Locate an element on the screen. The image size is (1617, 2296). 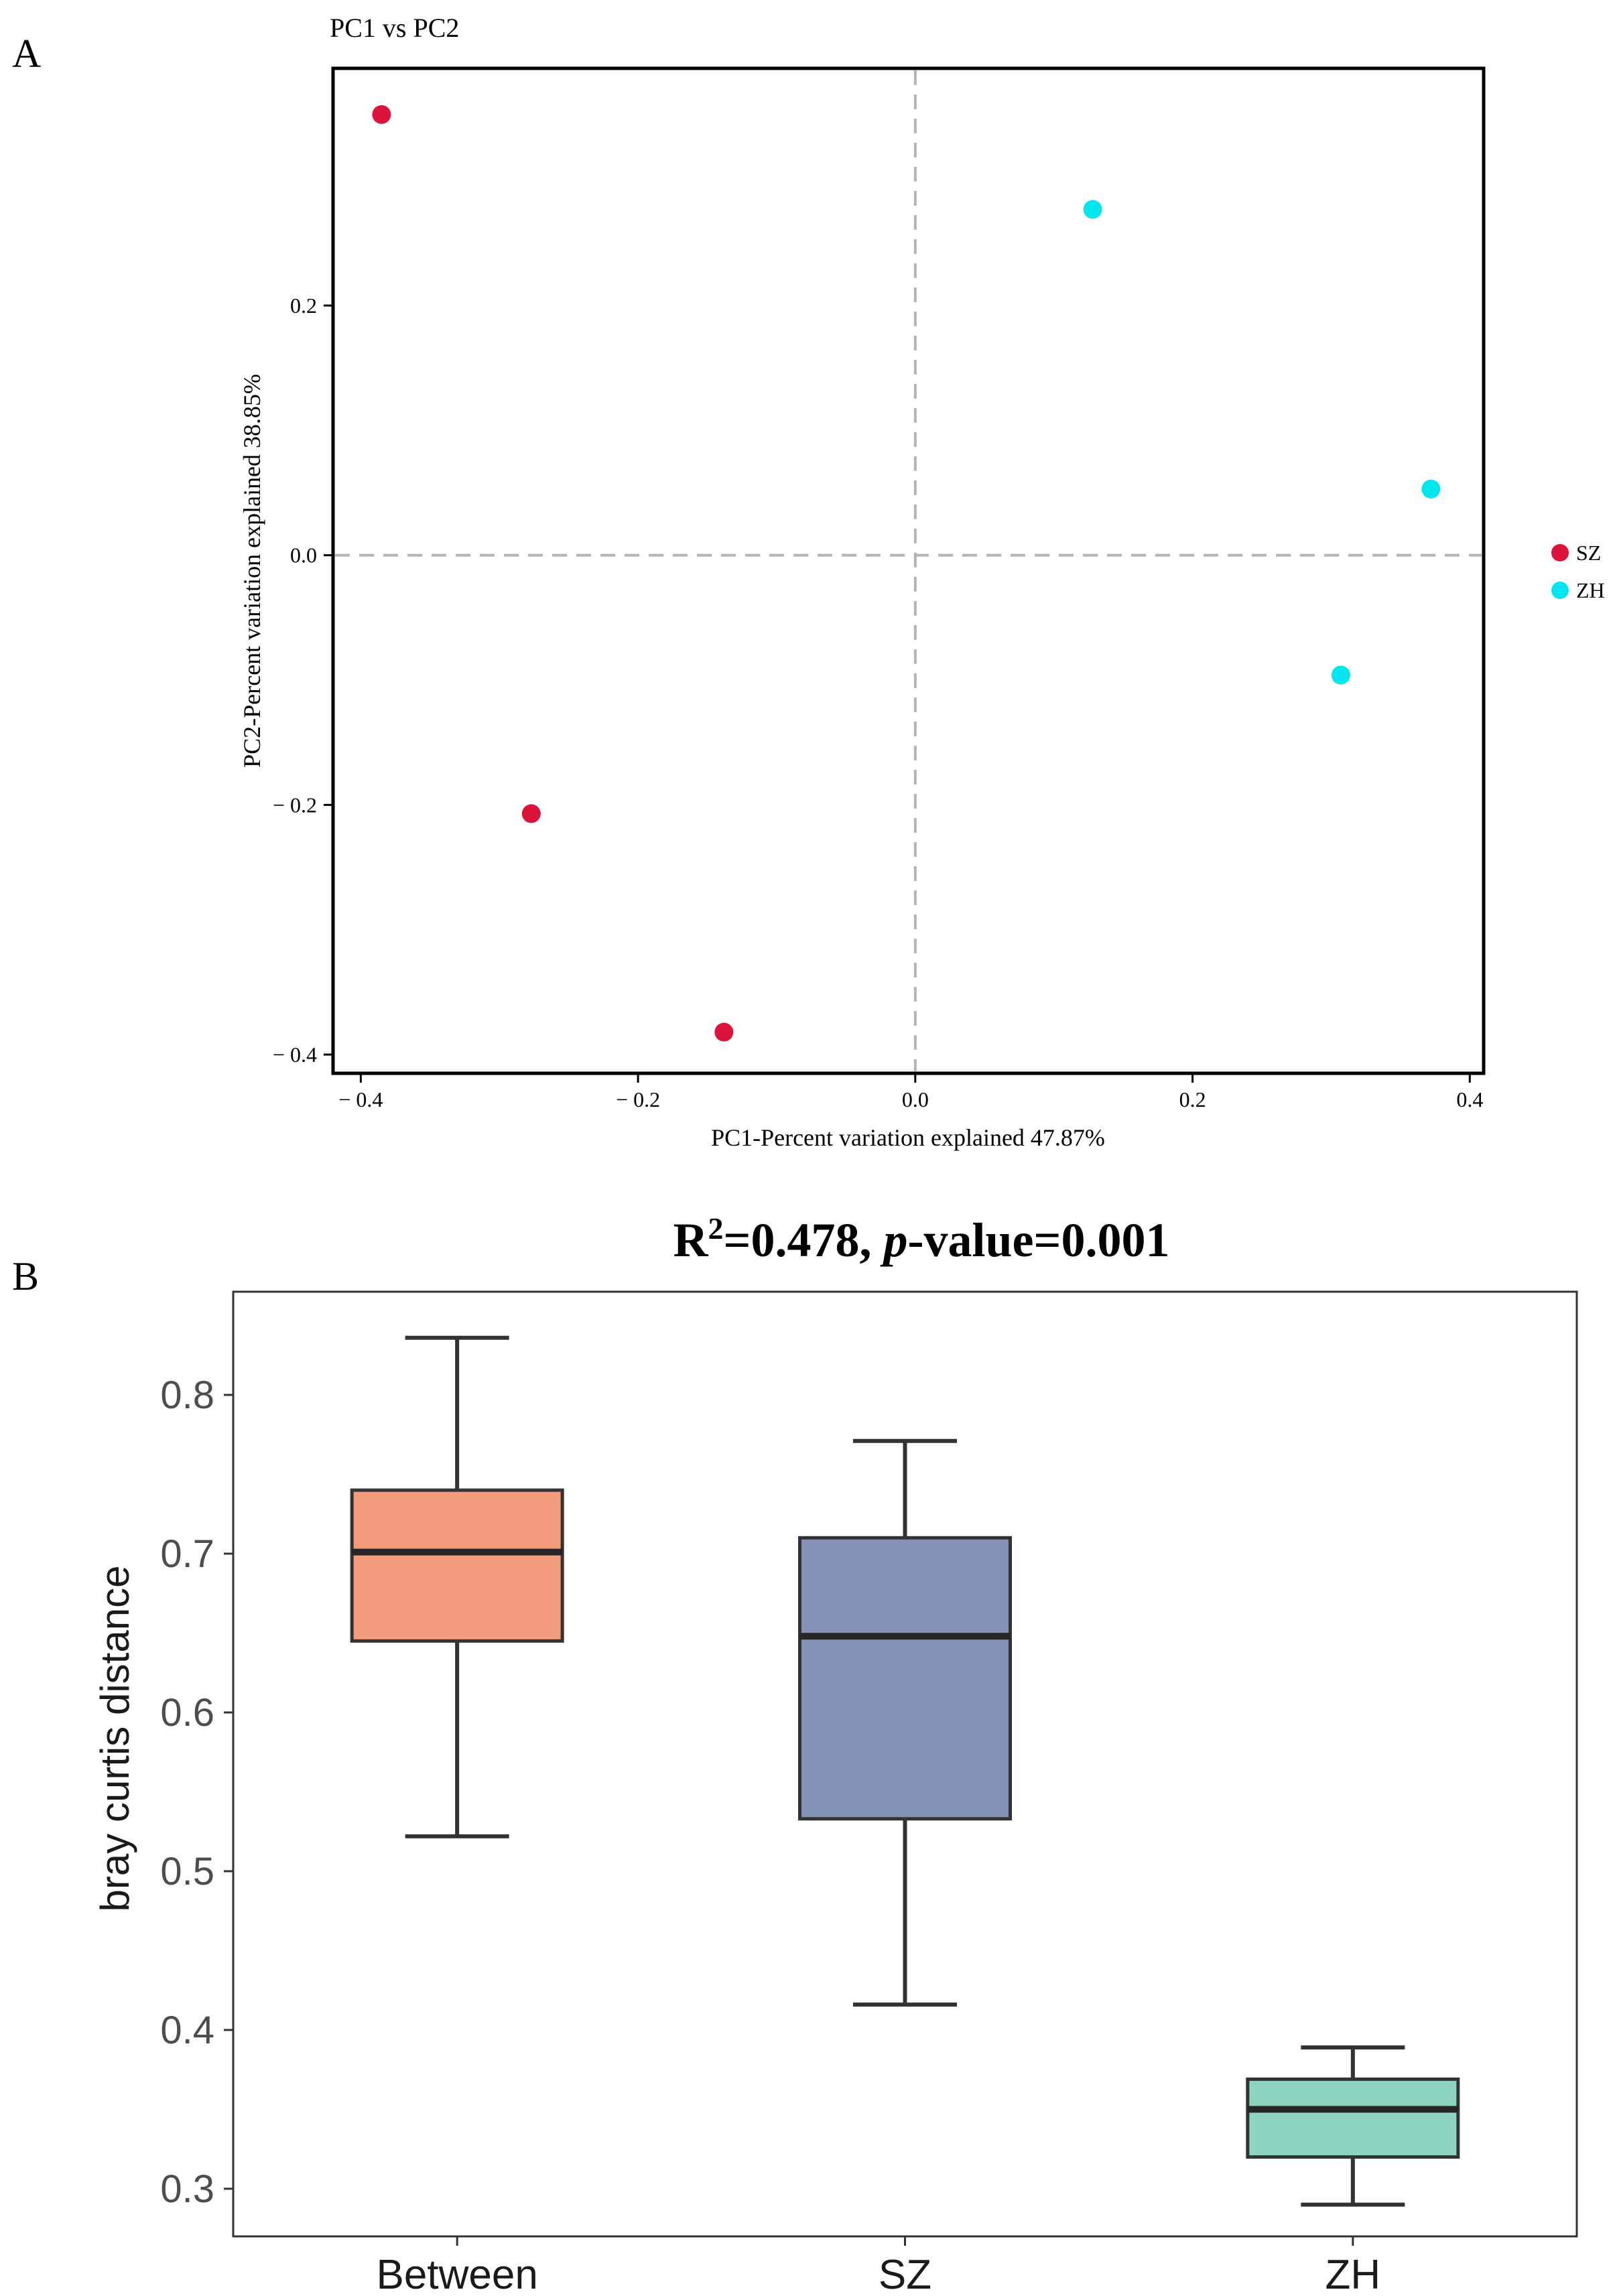
x-tick-label: SZ is located at coordinates (905, 2274).